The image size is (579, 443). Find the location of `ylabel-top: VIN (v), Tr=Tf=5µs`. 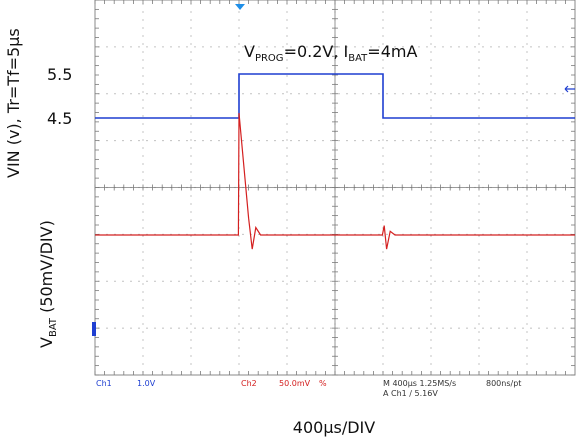

ylabel-top: VIN (v), Tr=Tf=5µs is located at coordinates (13, 103).